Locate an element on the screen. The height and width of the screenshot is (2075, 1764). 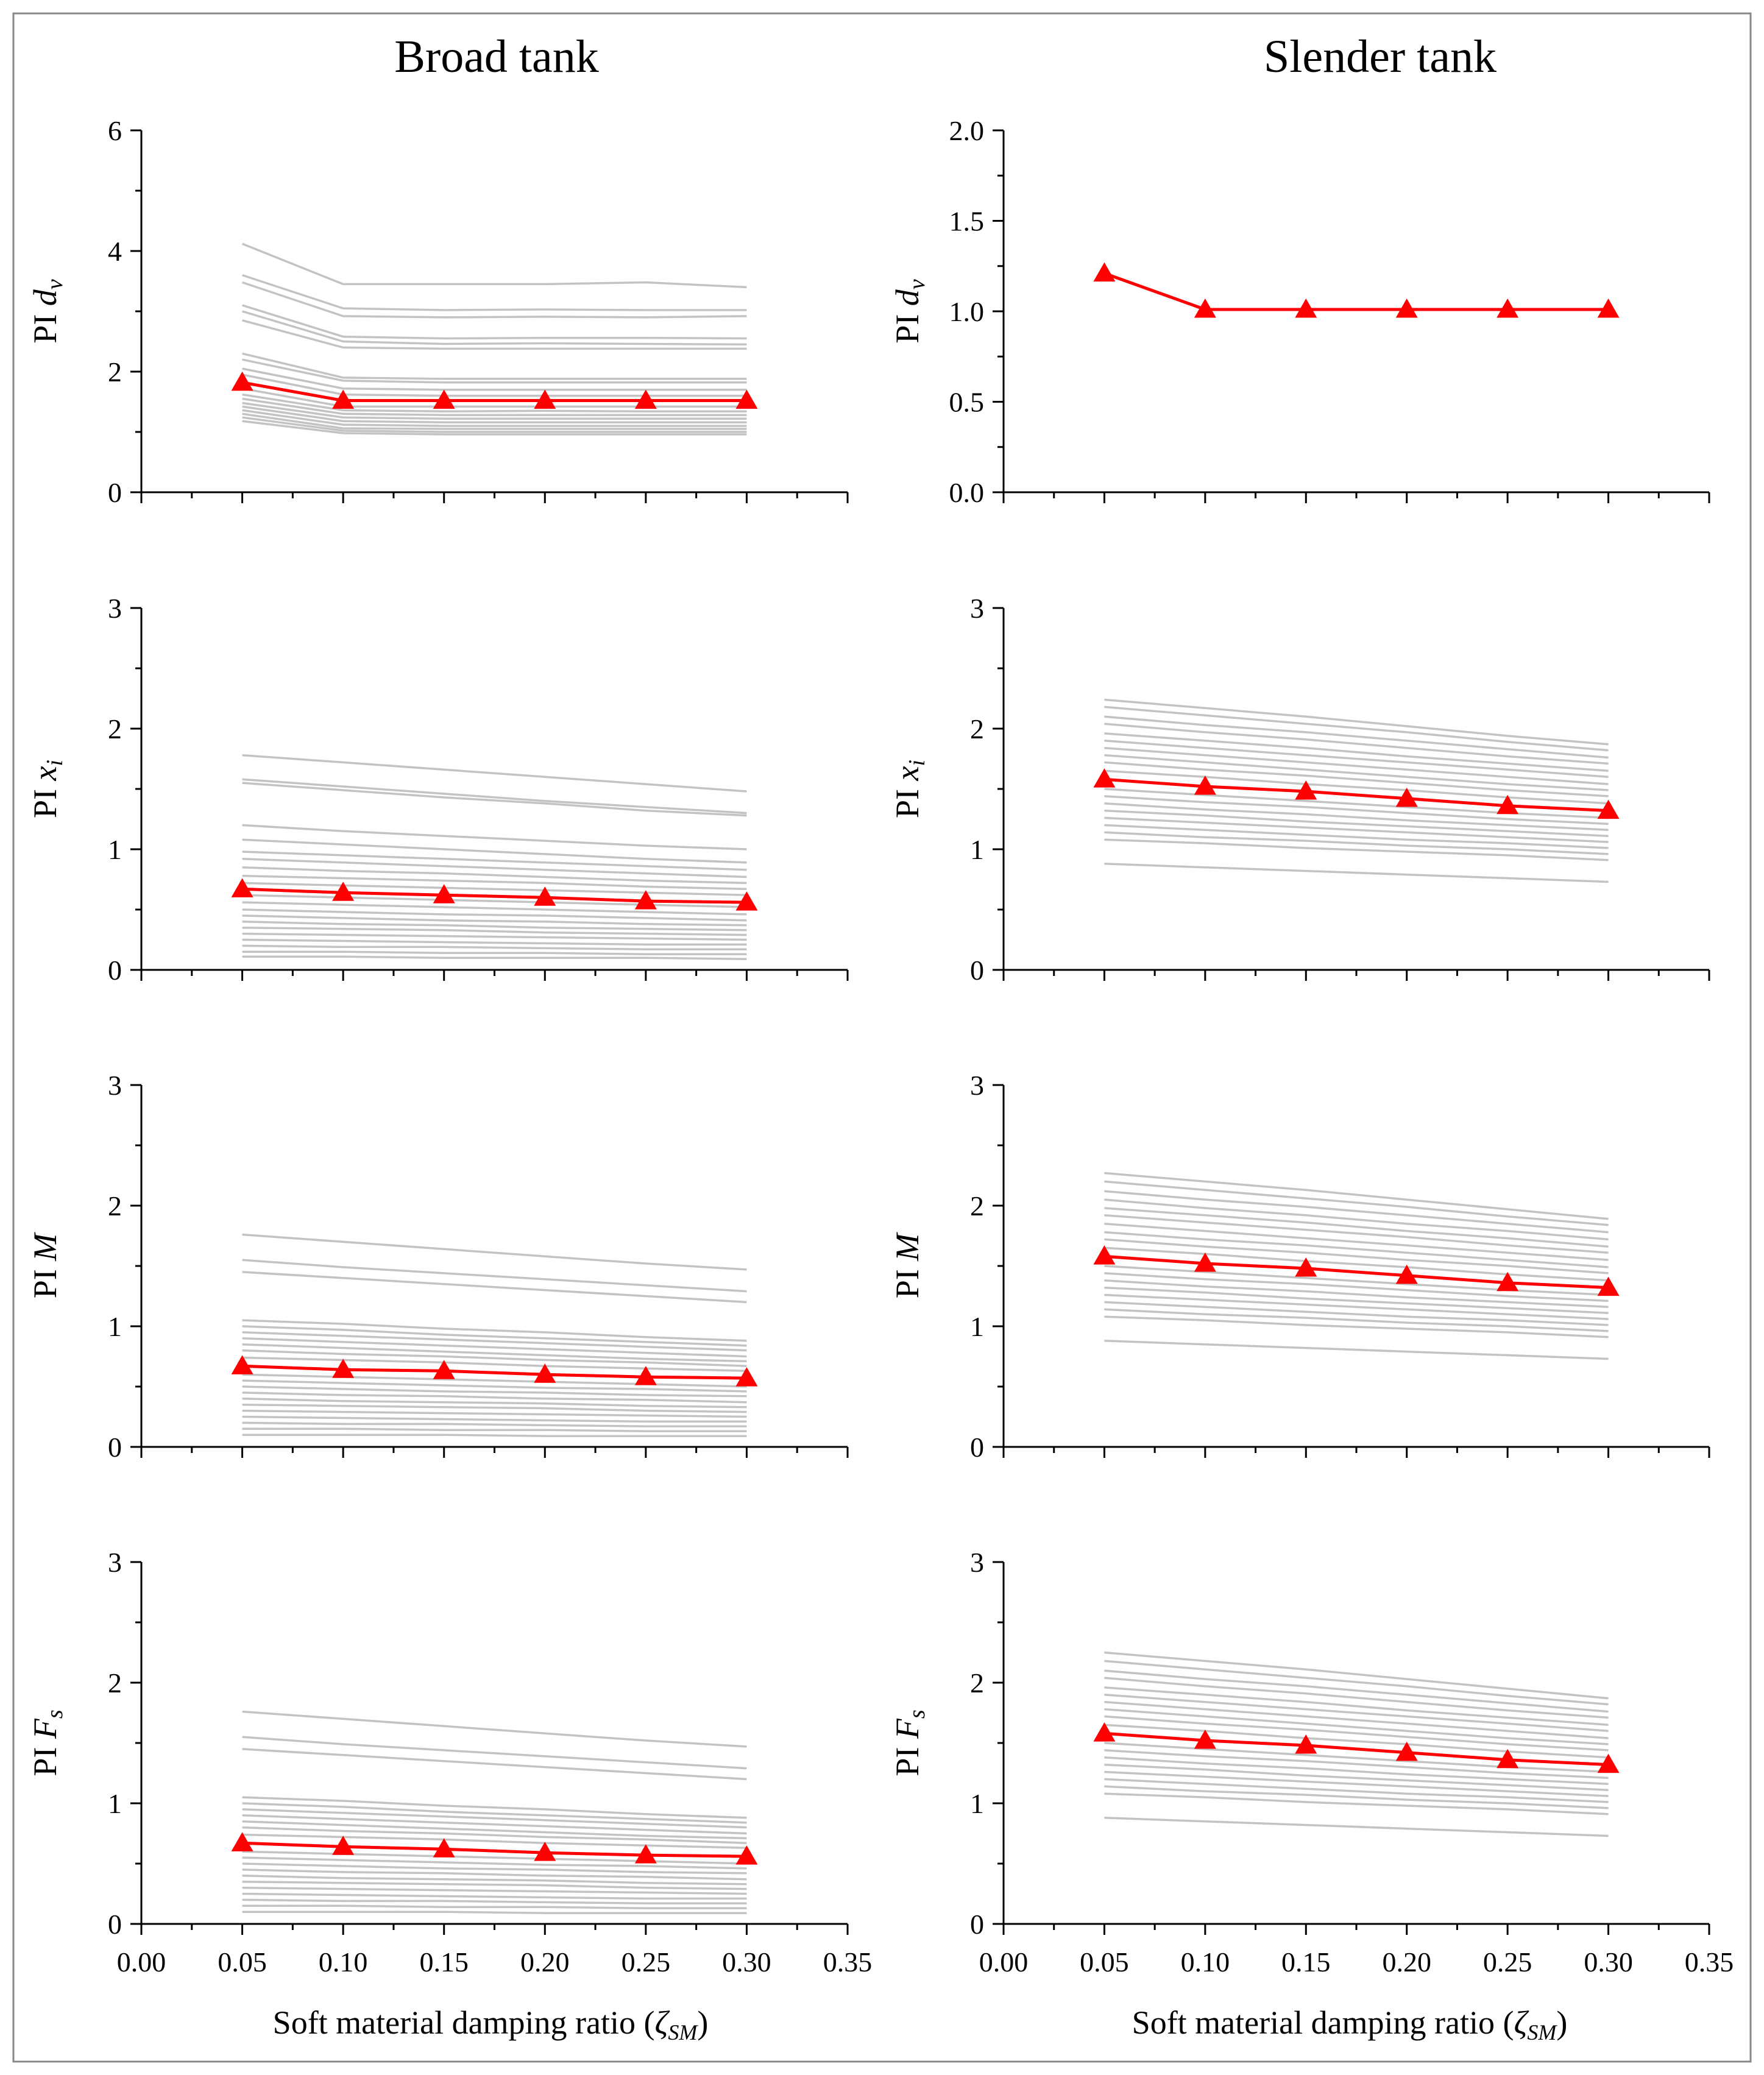
y-tick-label: 6 is located at coordinates (115, 130).